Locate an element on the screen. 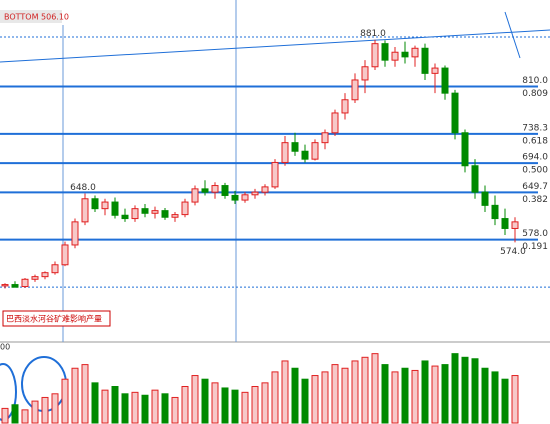  level-ratio: 0.191 is located at coordinates (535, 247).